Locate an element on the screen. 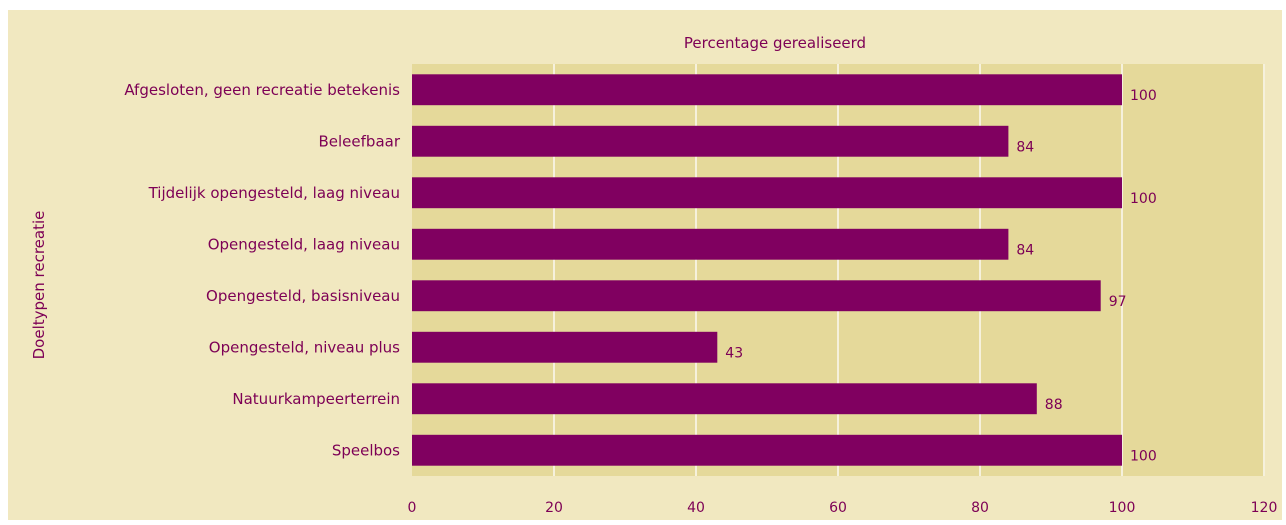 Image resolution: width=1286 pixels, height=525 pixels. x-tick-label: 0 is located at coordinates (412, 508).